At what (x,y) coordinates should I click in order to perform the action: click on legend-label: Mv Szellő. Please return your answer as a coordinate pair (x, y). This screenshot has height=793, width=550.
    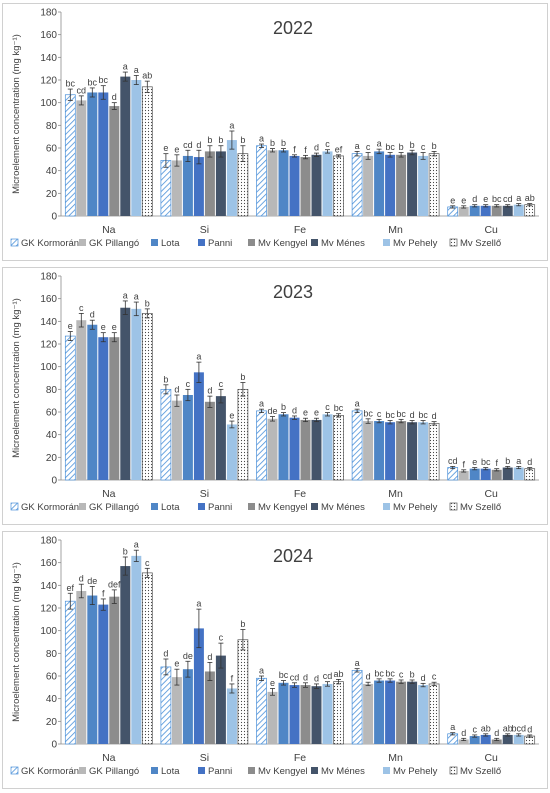
    Looking at the image, I should click on (480, 507).